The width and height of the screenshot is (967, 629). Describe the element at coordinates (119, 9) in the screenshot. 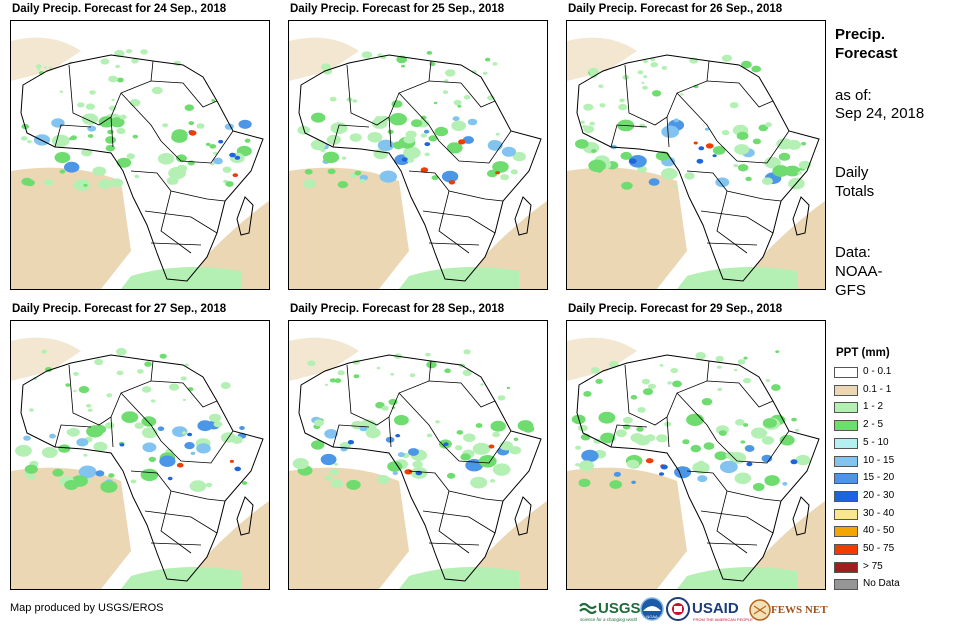

I see `panel-title-1: Daily Precip. Forecast for 24 Sep., 2018` at that location.